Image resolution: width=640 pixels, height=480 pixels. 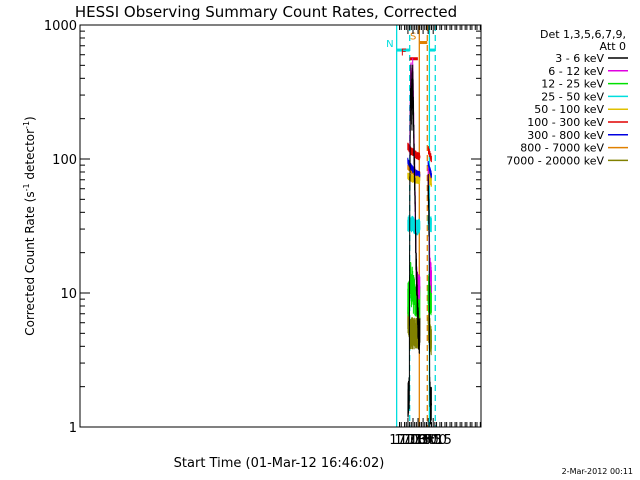 What do you see at coordinates (562, 148) in the screenshot?
I see `legend-entry-label: 800 - 7000 keV` at bounding box center [562, 148].